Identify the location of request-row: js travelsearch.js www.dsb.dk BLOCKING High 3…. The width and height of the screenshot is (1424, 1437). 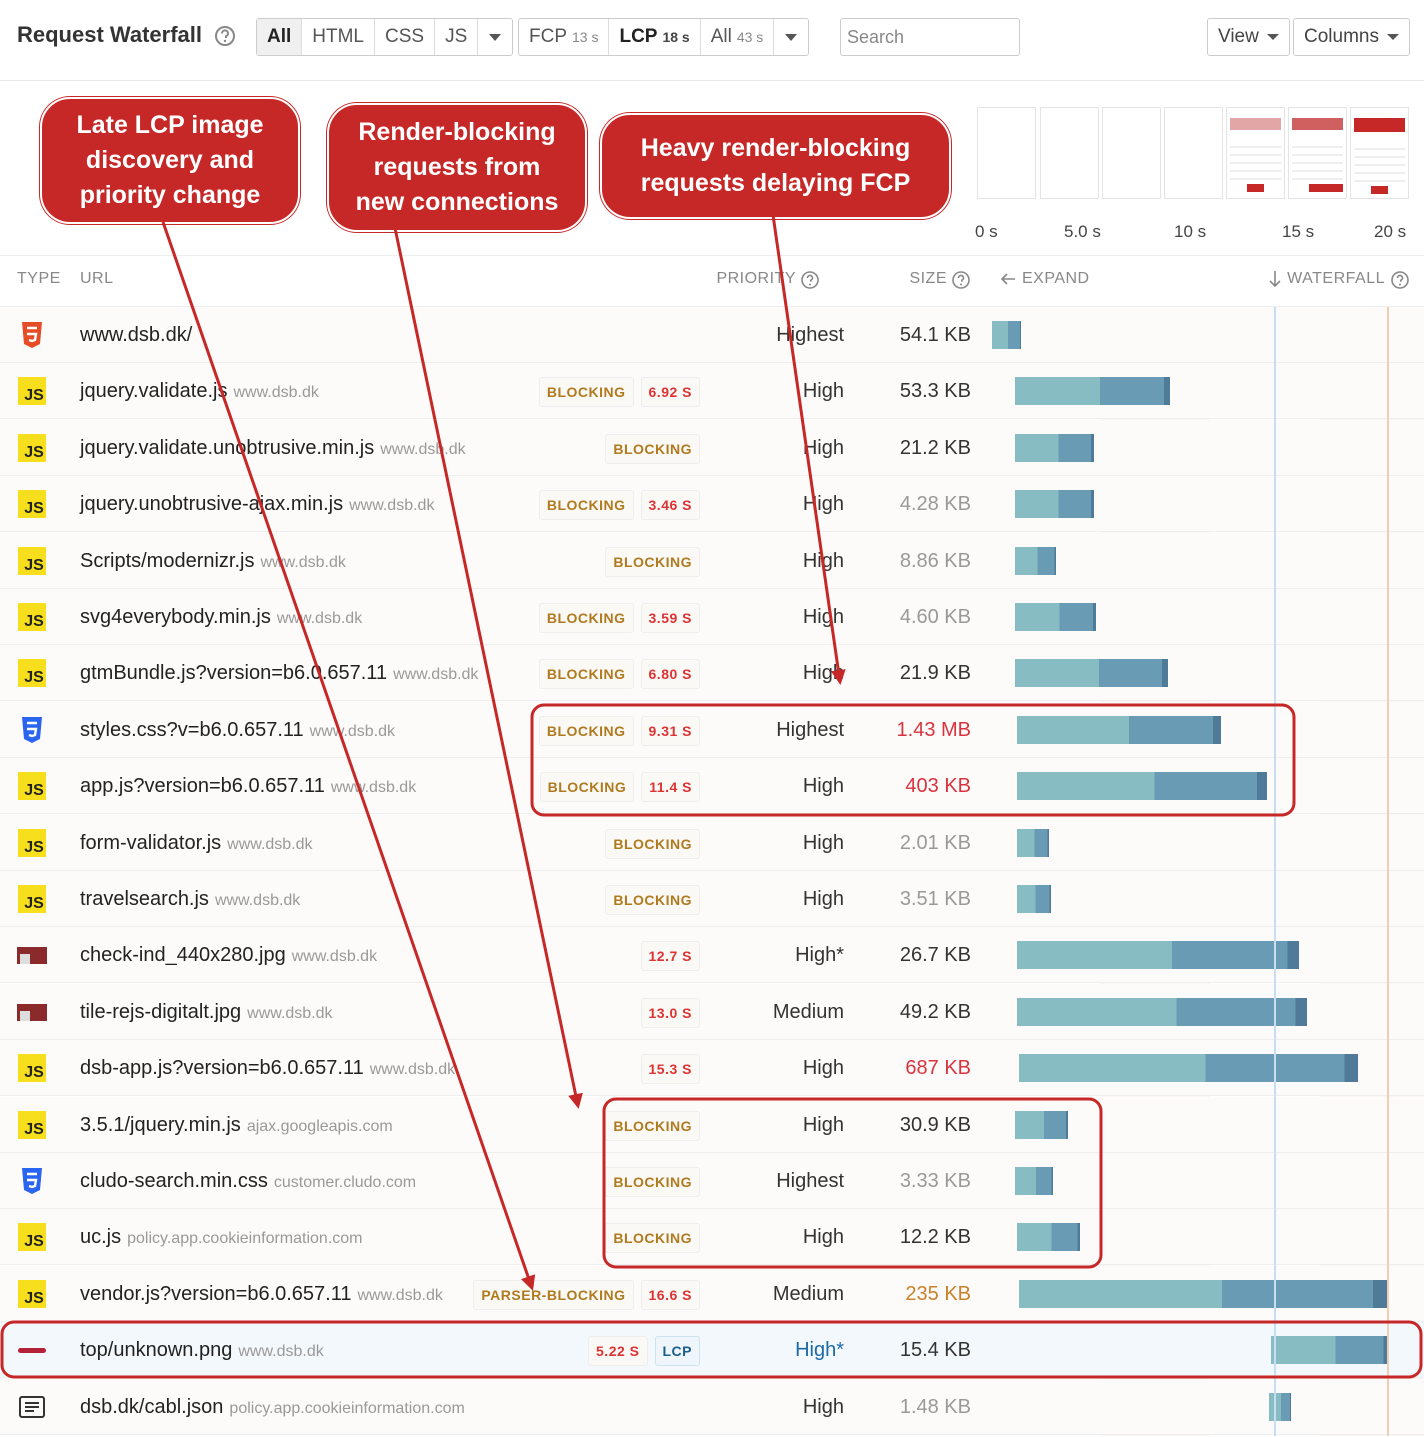
(712, 899).